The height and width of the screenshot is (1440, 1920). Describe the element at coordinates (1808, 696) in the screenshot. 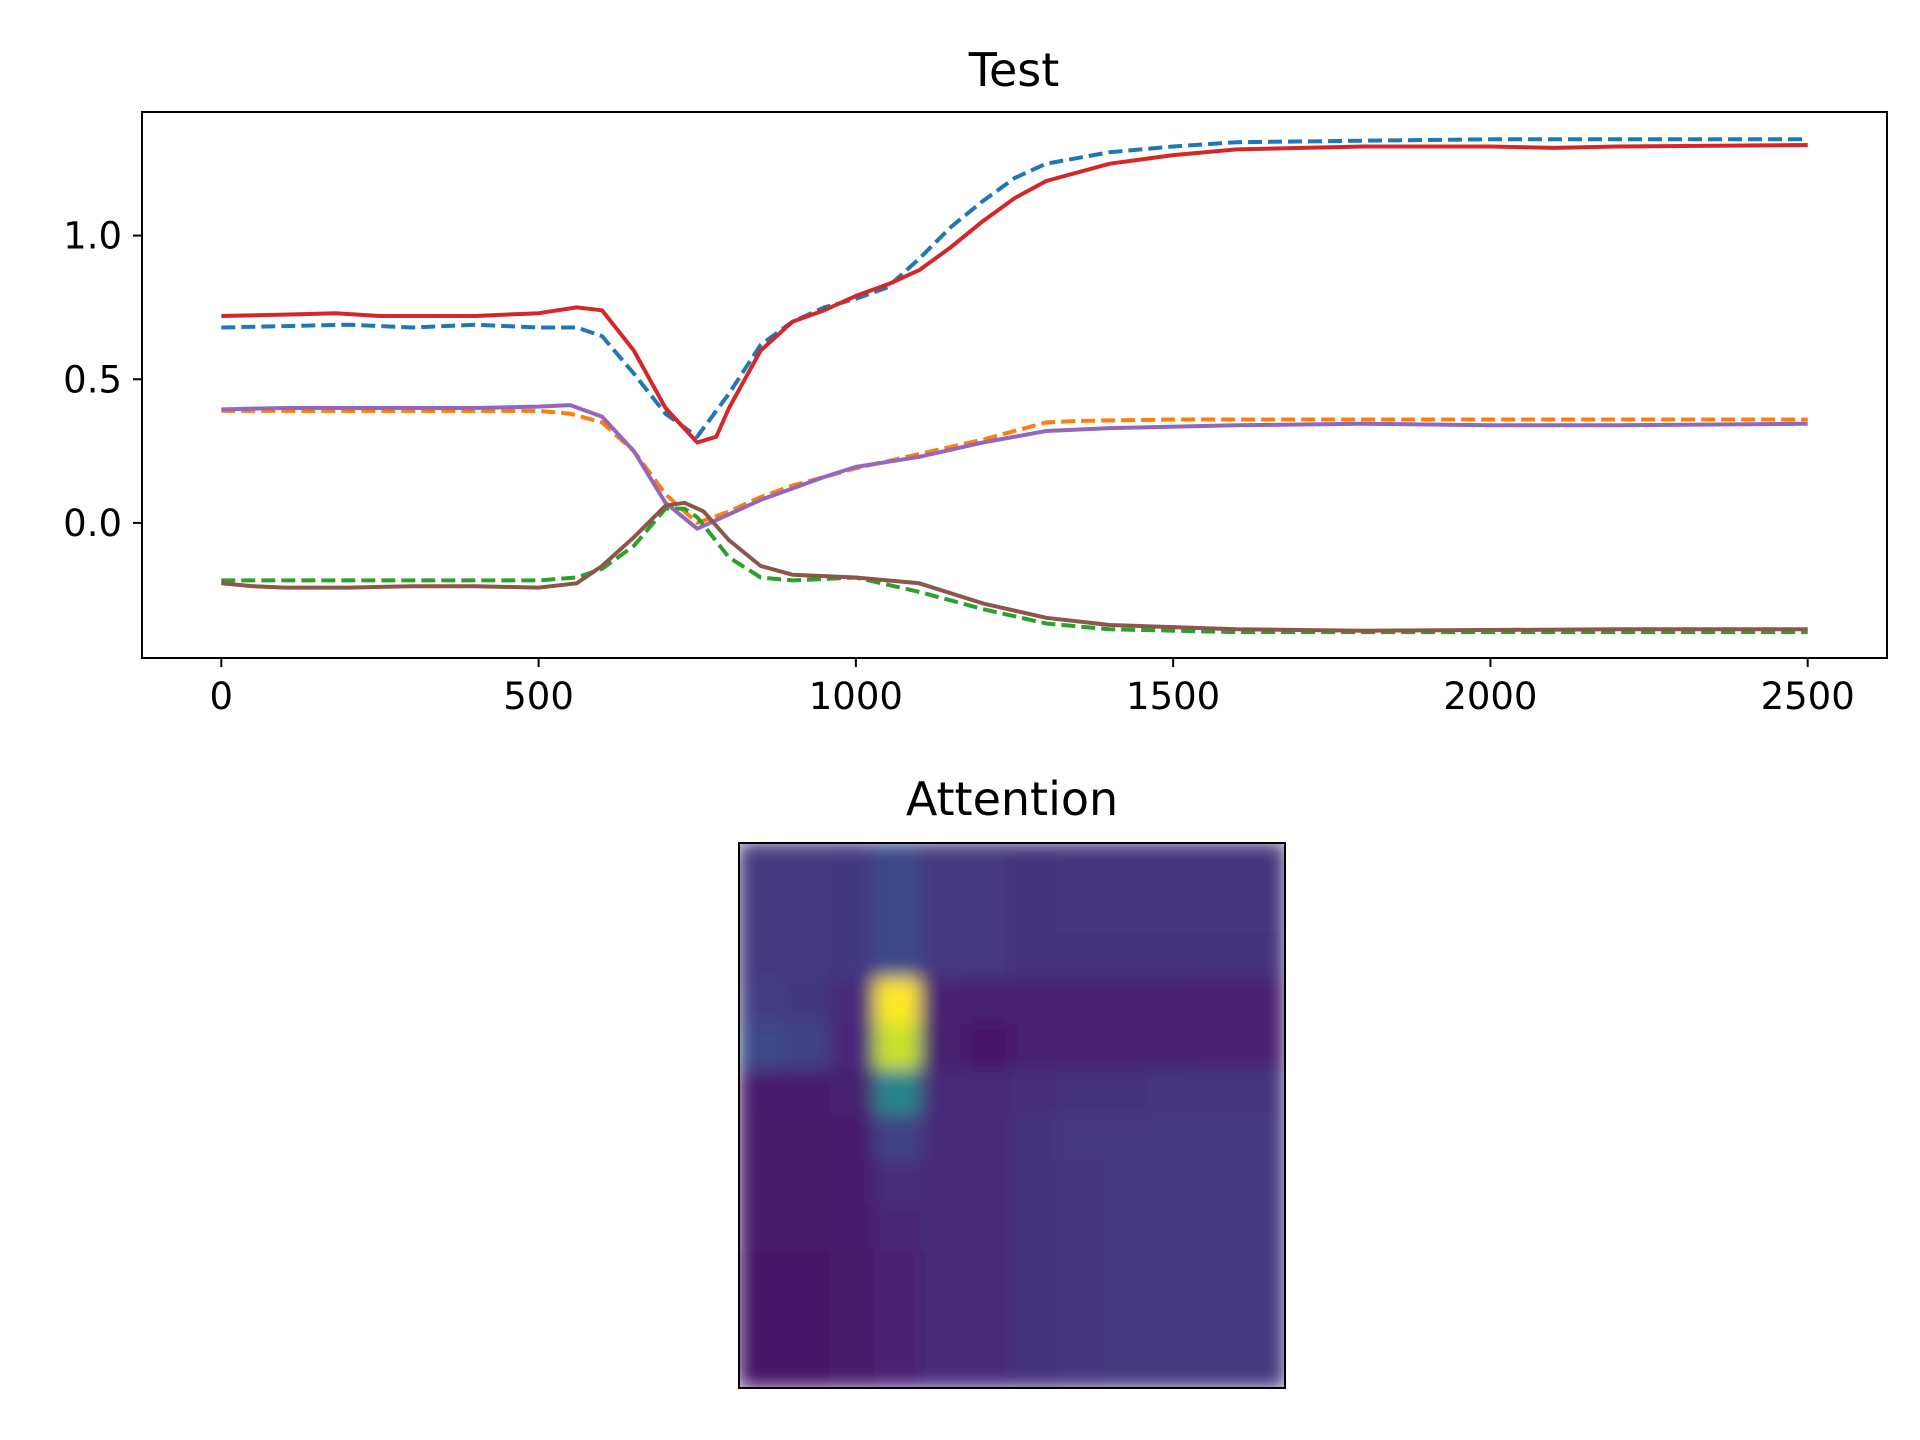

I see `x-tick-label: 2500` at that location.